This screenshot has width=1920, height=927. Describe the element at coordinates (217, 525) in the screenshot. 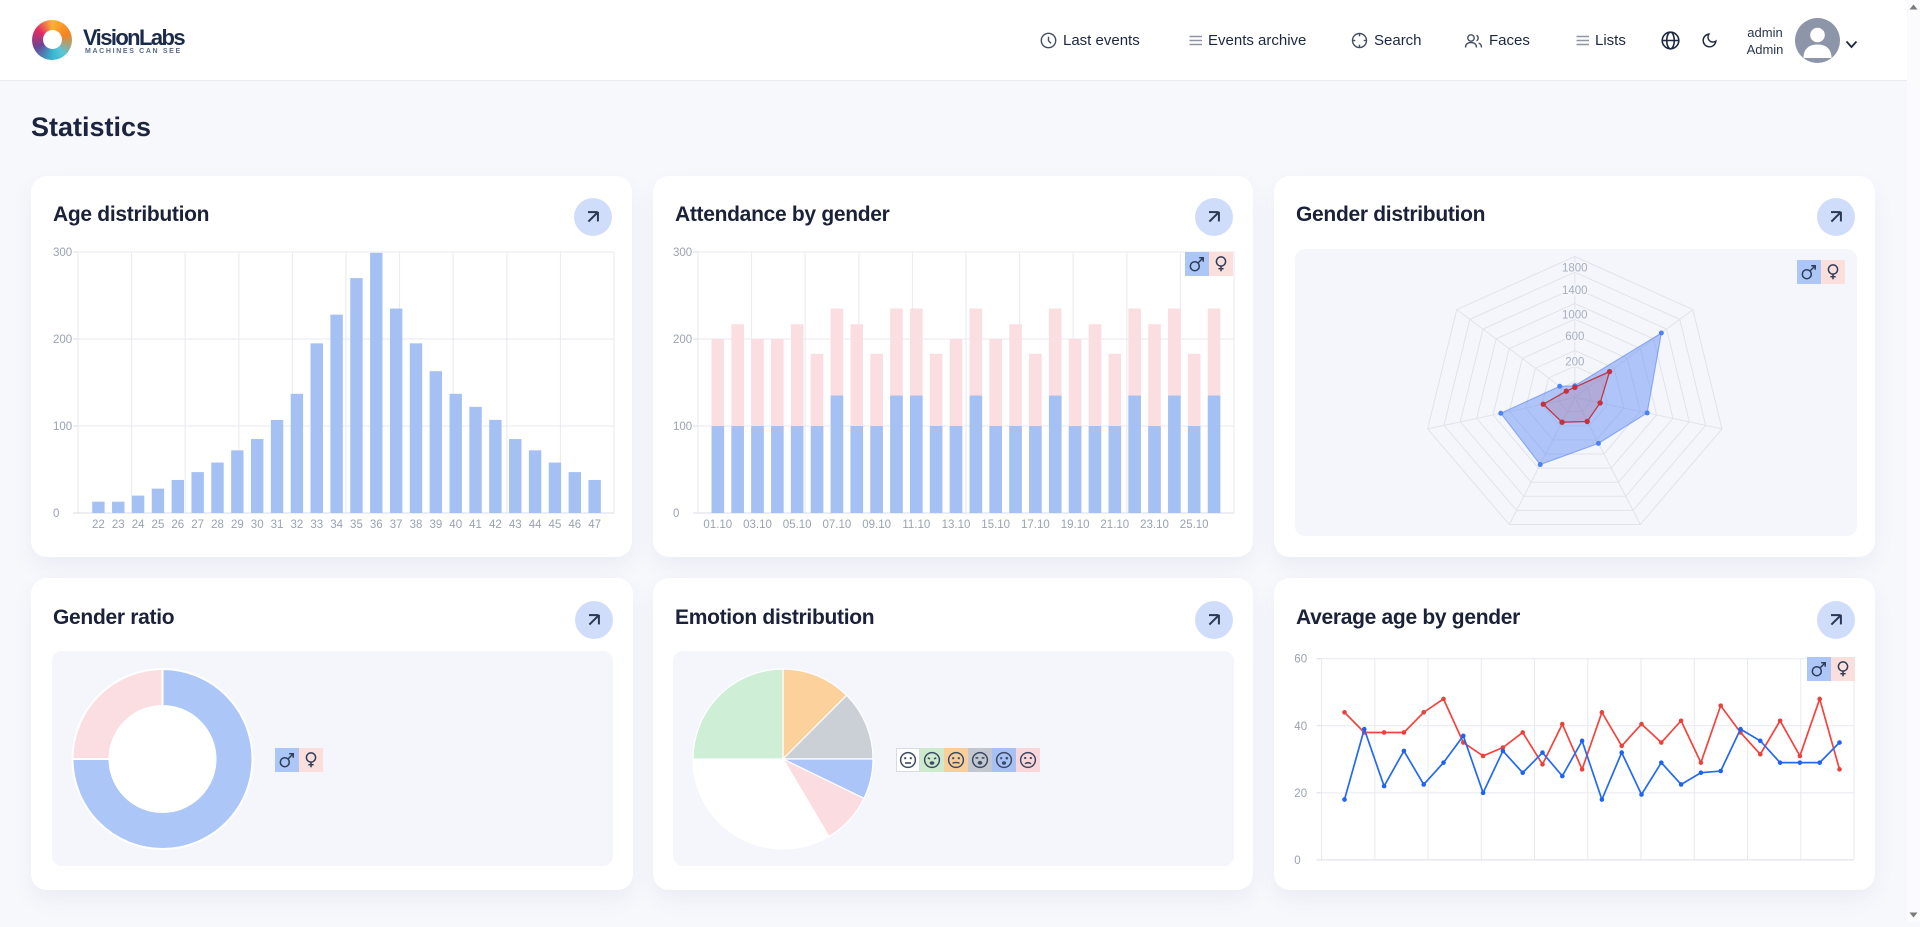

I see `svg-text: 28` at that location.